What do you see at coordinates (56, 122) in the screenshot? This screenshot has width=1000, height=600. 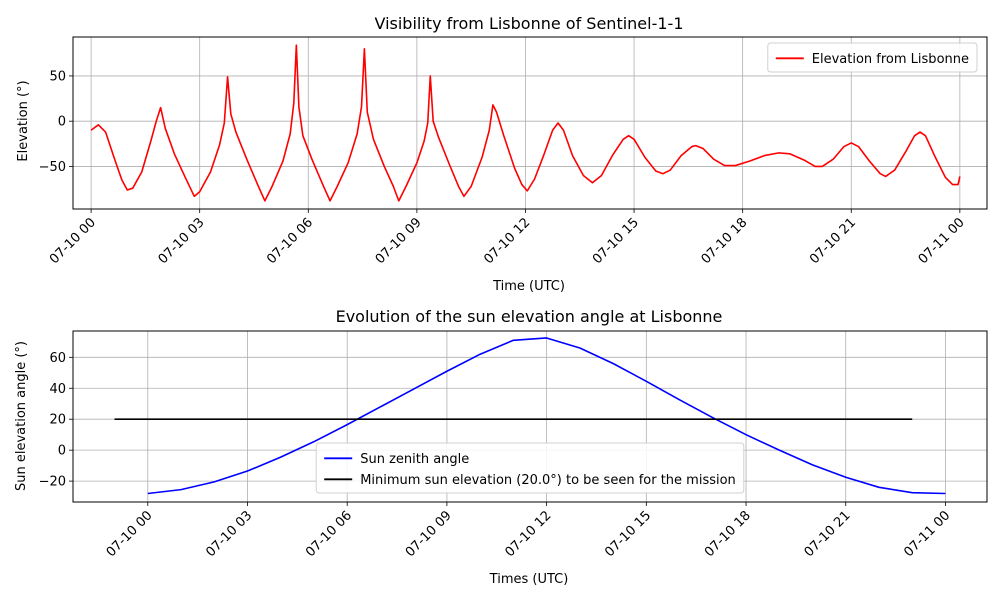 I see `y-axis-ticks: −50 0 50` at bounding box center [56, 122].